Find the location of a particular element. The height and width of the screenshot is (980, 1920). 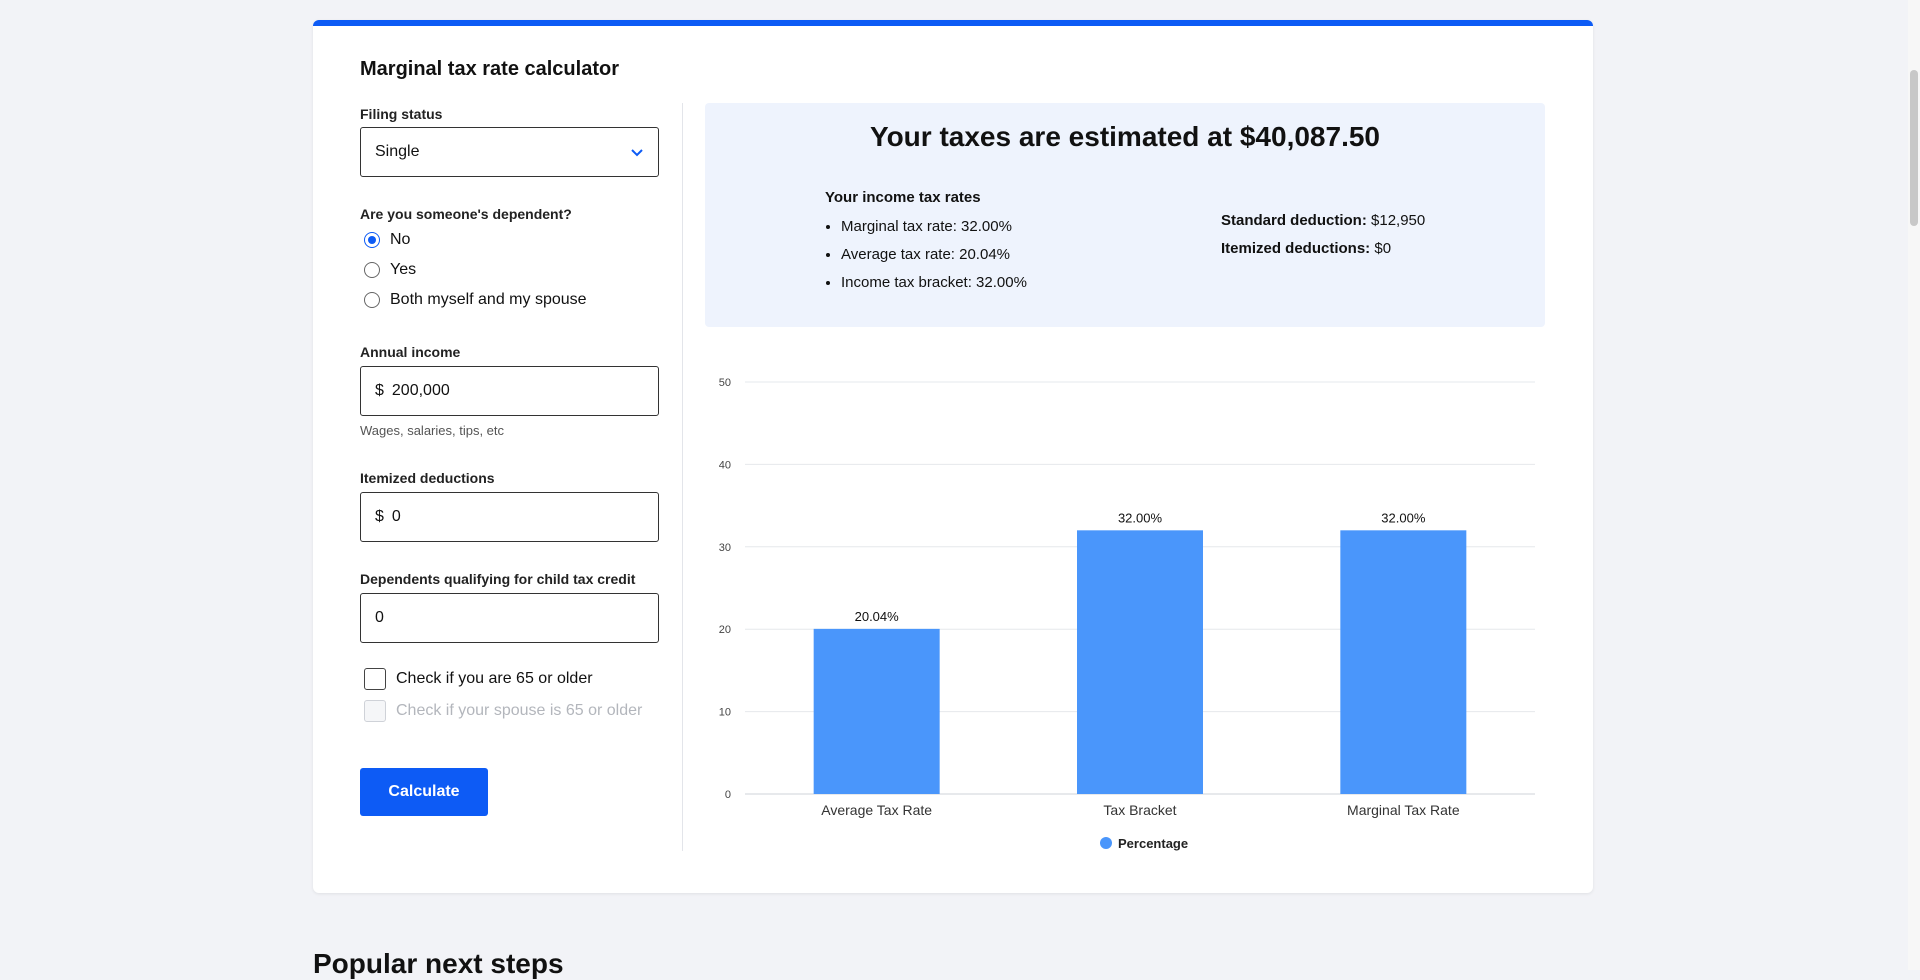

radio-yes: Yes is located at coordinates (390, 270).